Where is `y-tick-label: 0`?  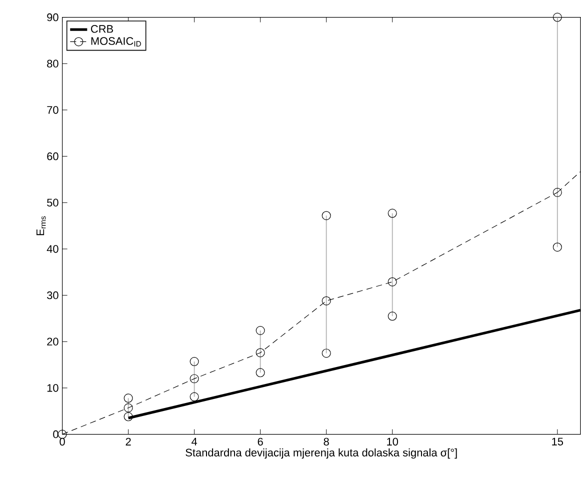 y-tick-label: 0 is located at coordinates (55, 434).